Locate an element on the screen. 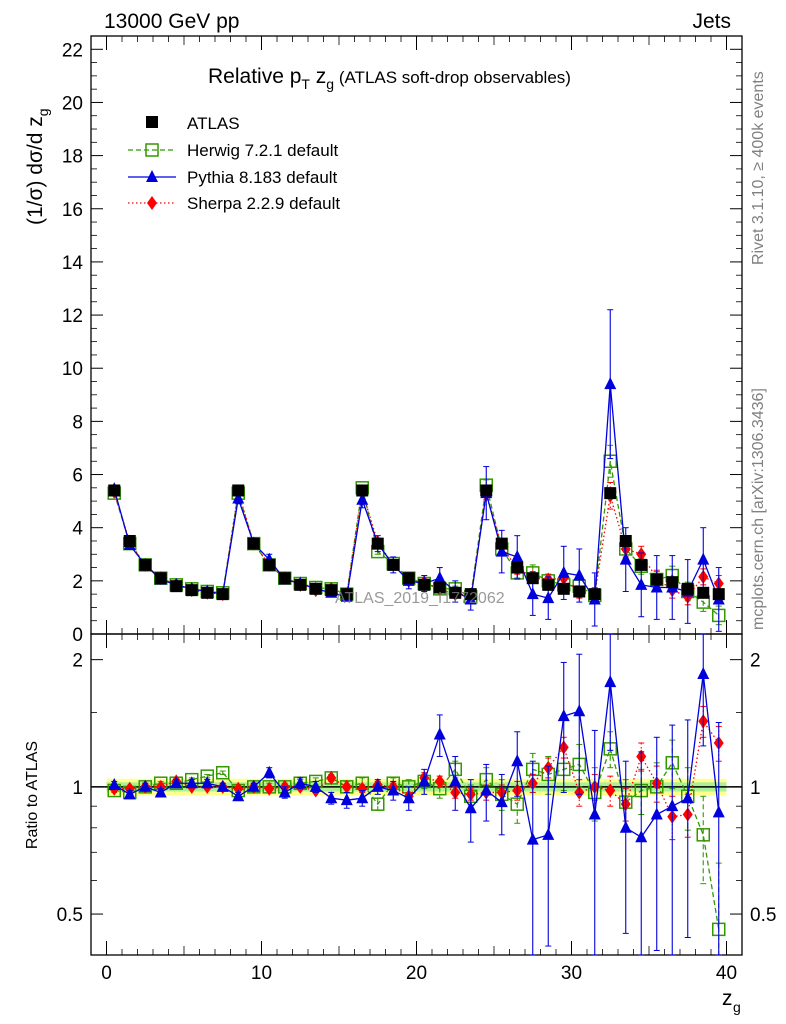 This screenshot has width=786, height=1024. pythia-line is located at coordinates (416, 757).